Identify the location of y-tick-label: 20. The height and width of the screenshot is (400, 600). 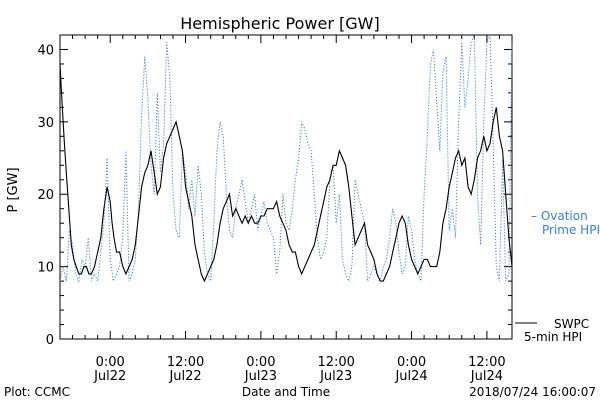
(45, 195).